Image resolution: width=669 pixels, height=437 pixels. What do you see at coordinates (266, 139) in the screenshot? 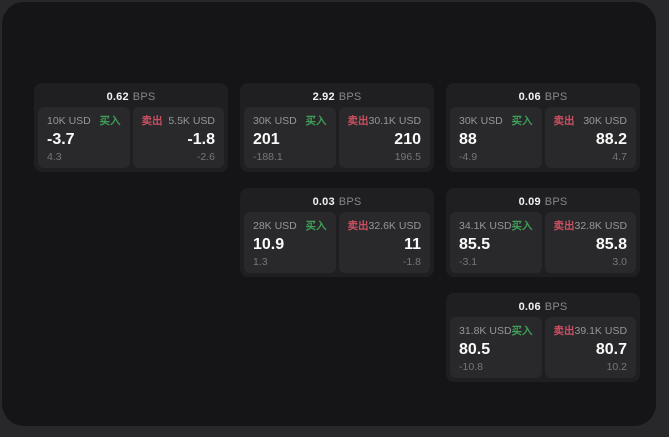
I see `buy-price: 201` at bounding box center [266, 139].